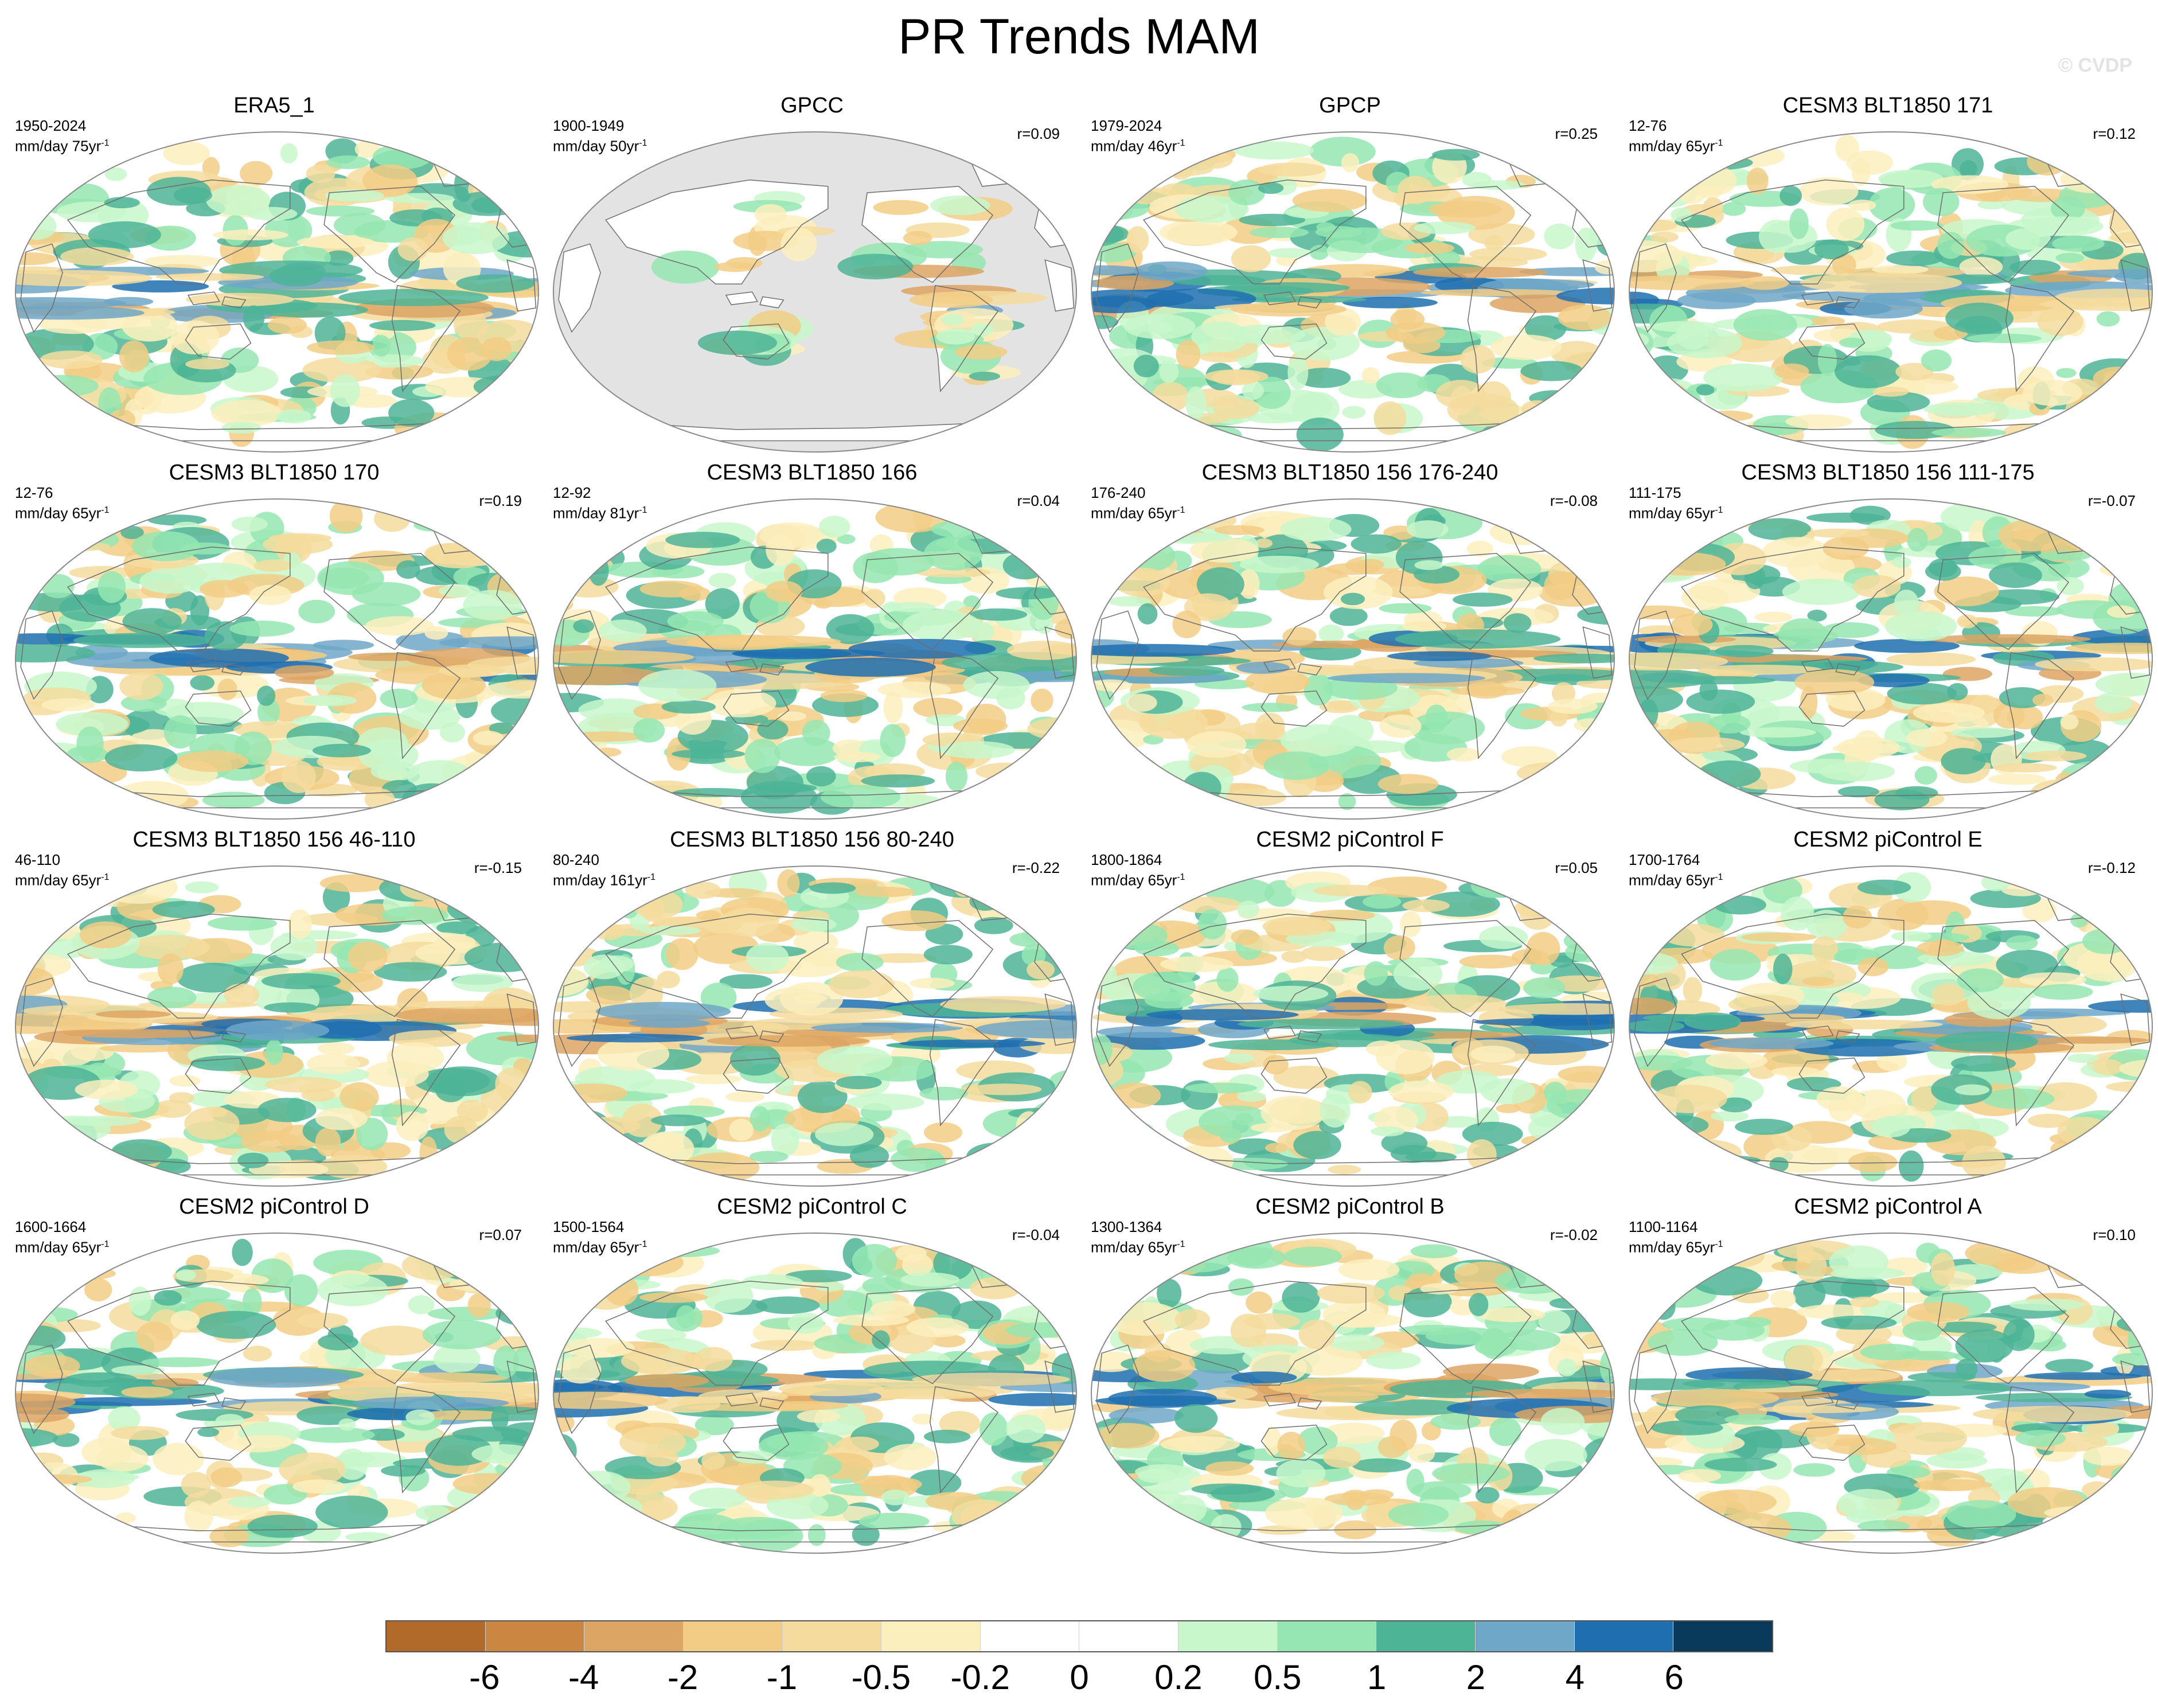 The width and height of the screenshot is (2158, 1708). Describe the element at coordinates (2114, 133) in the screenshot. I see `panel-pattern-correlation: r=0.12` at that location.